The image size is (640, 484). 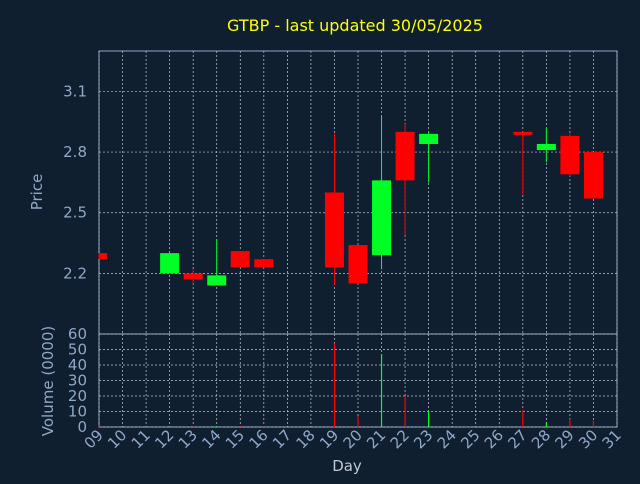 I want to click on x-tick-label: 13, so click(x=188, y=439).